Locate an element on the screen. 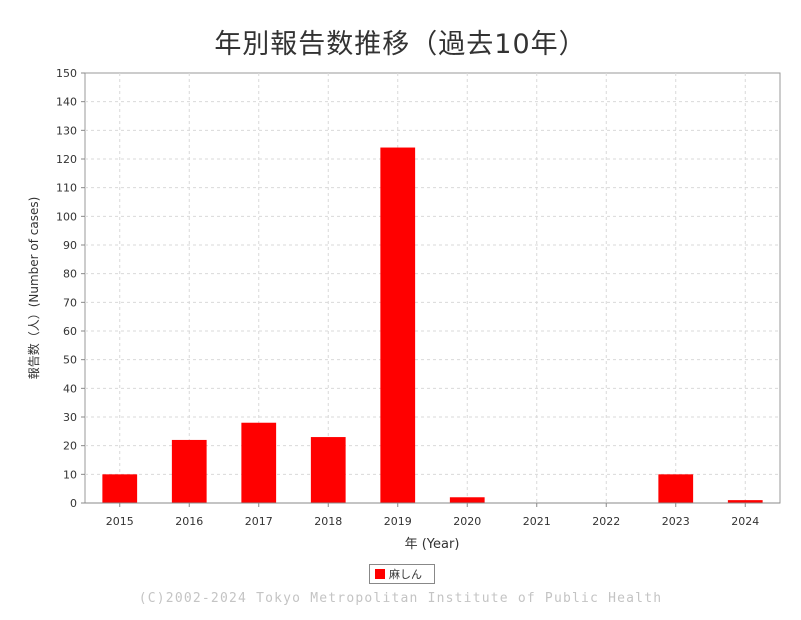 Image resolution: width=801 pixels, height=620 pixels. x-tick-label: 2018 is located at coordinates (328, 521).